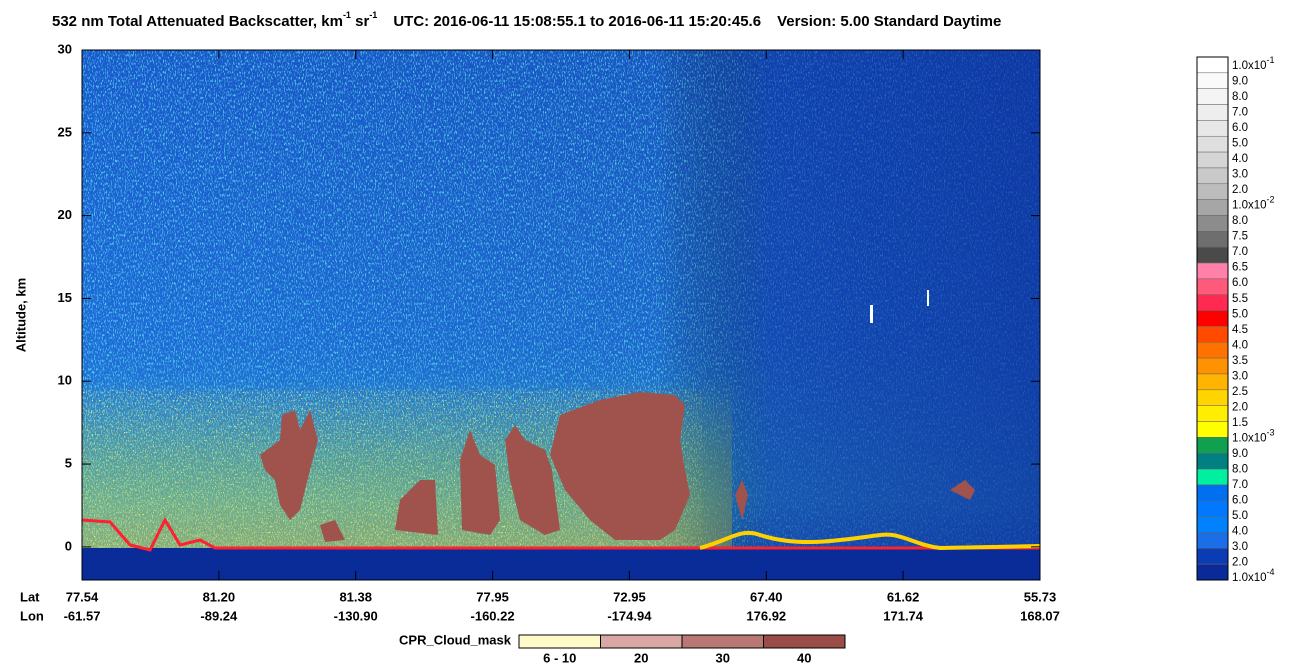 The image size is (1300, 667). Describe the element at coordinates (65, 48) in the screenshot. I see `y-tick-label: 30` at that location.